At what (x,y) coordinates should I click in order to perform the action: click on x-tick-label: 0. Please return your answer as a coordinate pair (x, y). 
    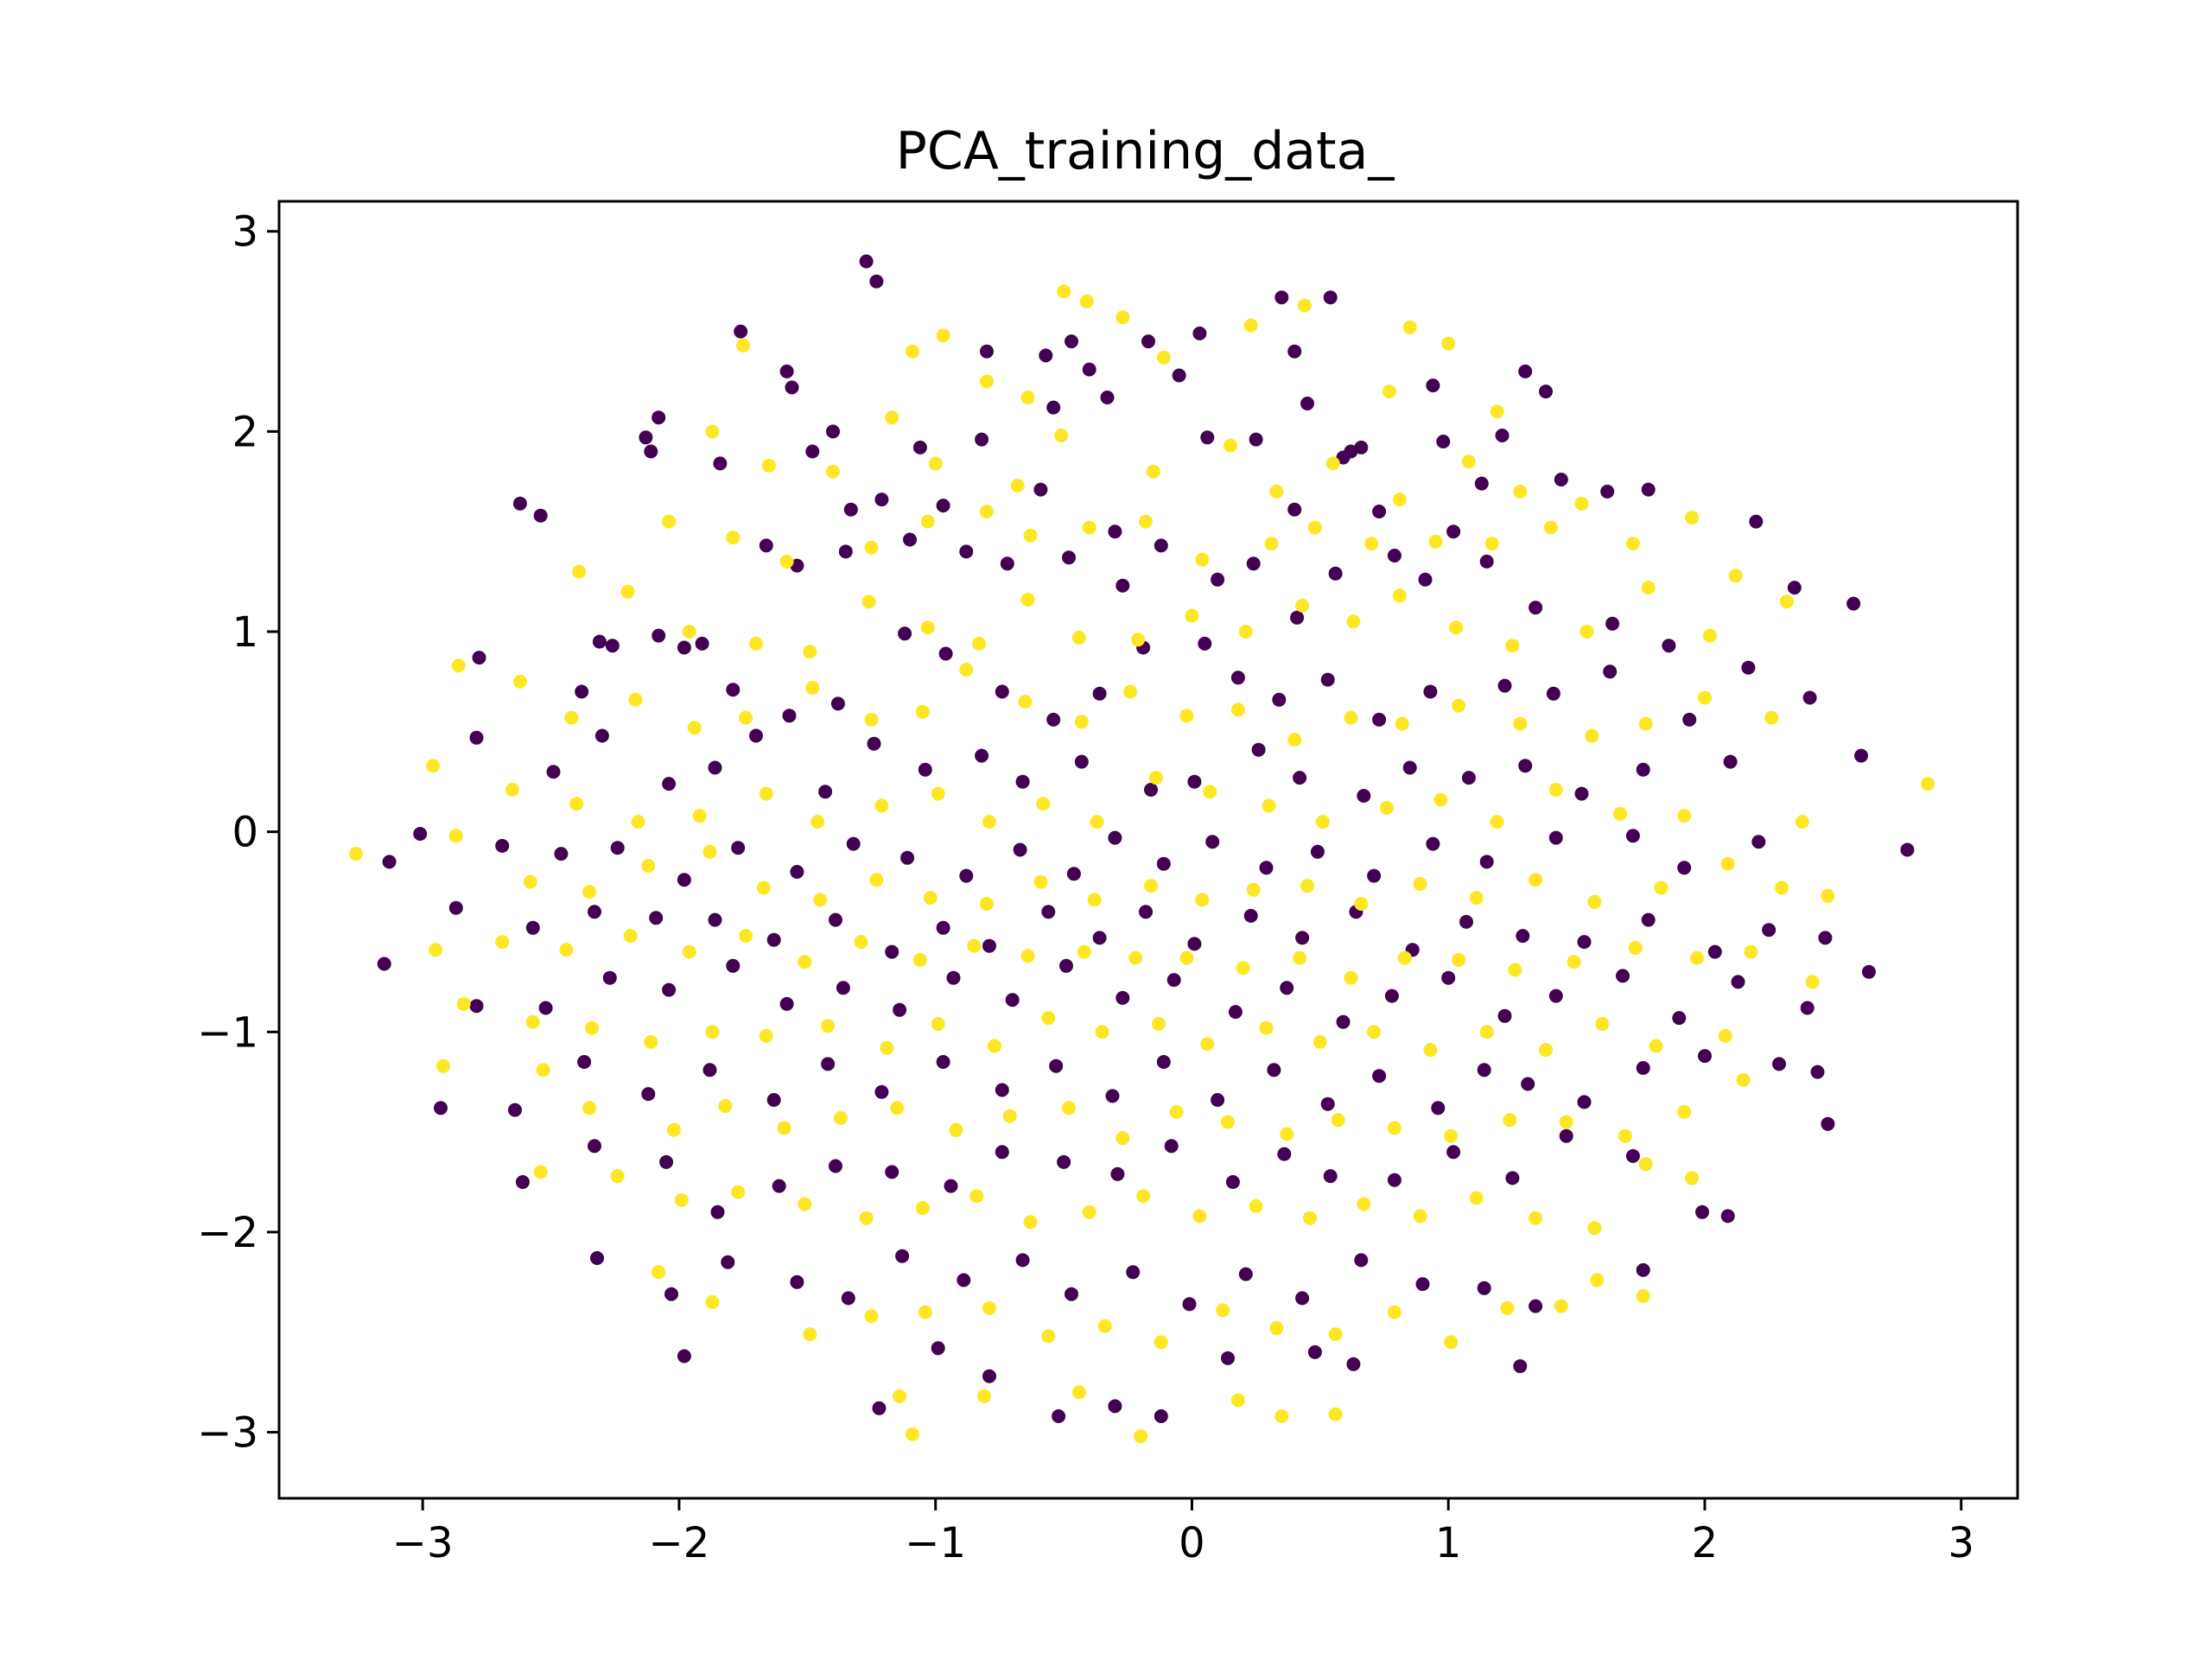
    Looking at the image, I should click on (1192, 1543).